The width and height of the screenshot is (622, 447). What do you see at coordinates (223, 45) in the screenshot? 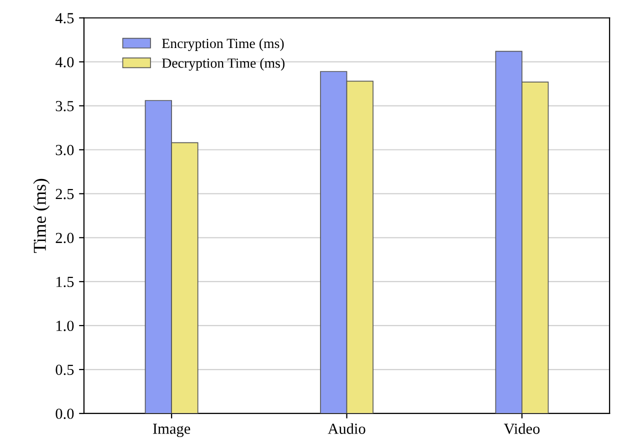
I see `legend-label: Encryption Time (ms)` at bounding box center [223, 45].